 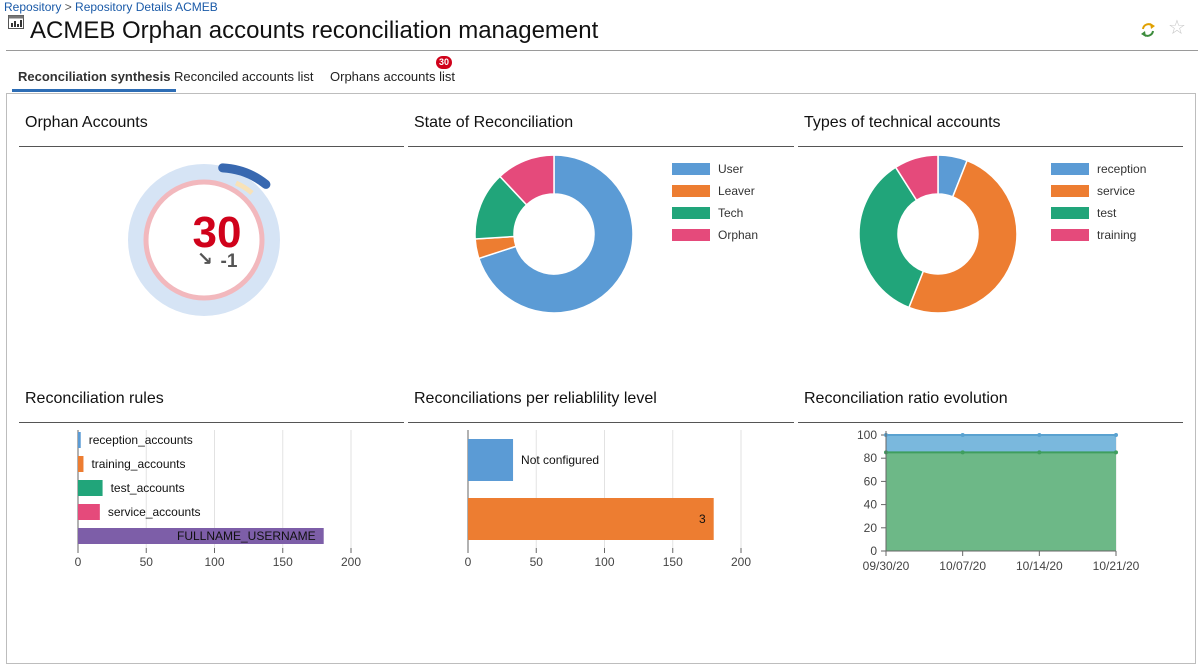 What do you see at coordinates (902, 122) in the screenshot?
I see `types-of-technical-accounts-title: Types of technical accounts` at bounding box center [902, 122].